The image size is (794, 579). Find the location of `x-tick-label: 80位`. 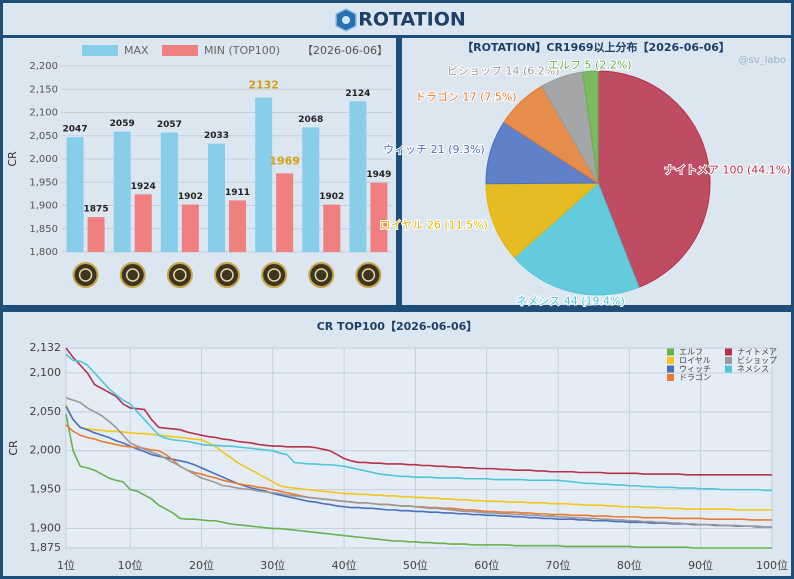

x-tick-label: 80位 is located at coordinates (629, 565).